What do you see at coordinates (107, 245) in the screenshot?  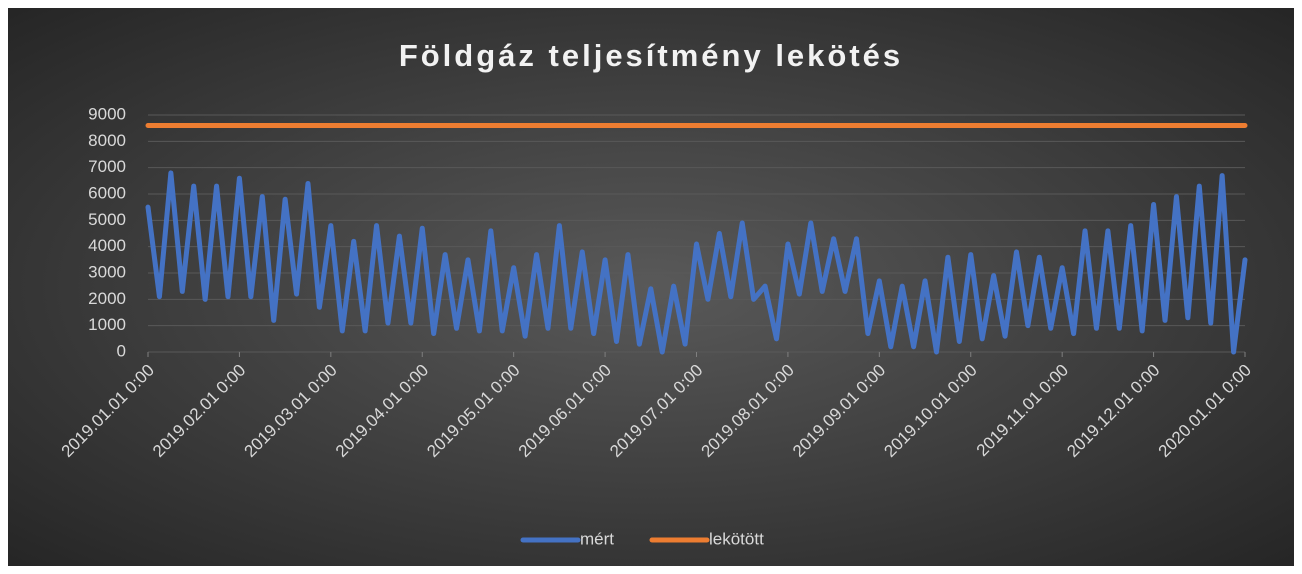 I see `y-tick-label: 4000` at bounding box center [107, 245].